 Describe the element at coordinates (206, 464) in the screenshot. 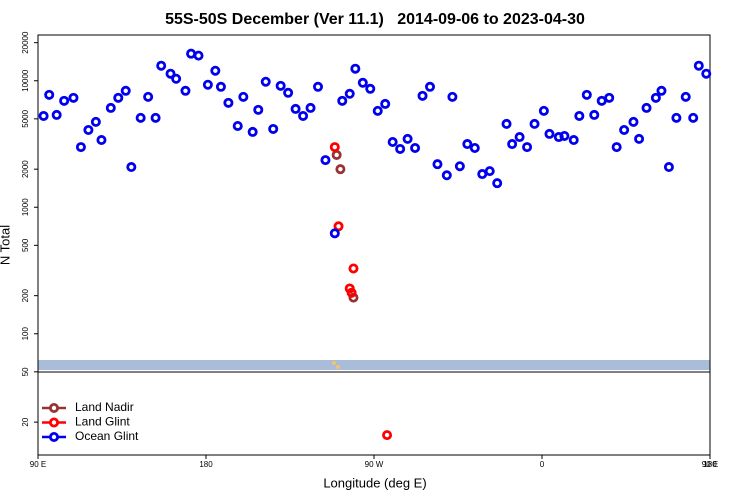

I see `x-tick-label: 180` at that location.